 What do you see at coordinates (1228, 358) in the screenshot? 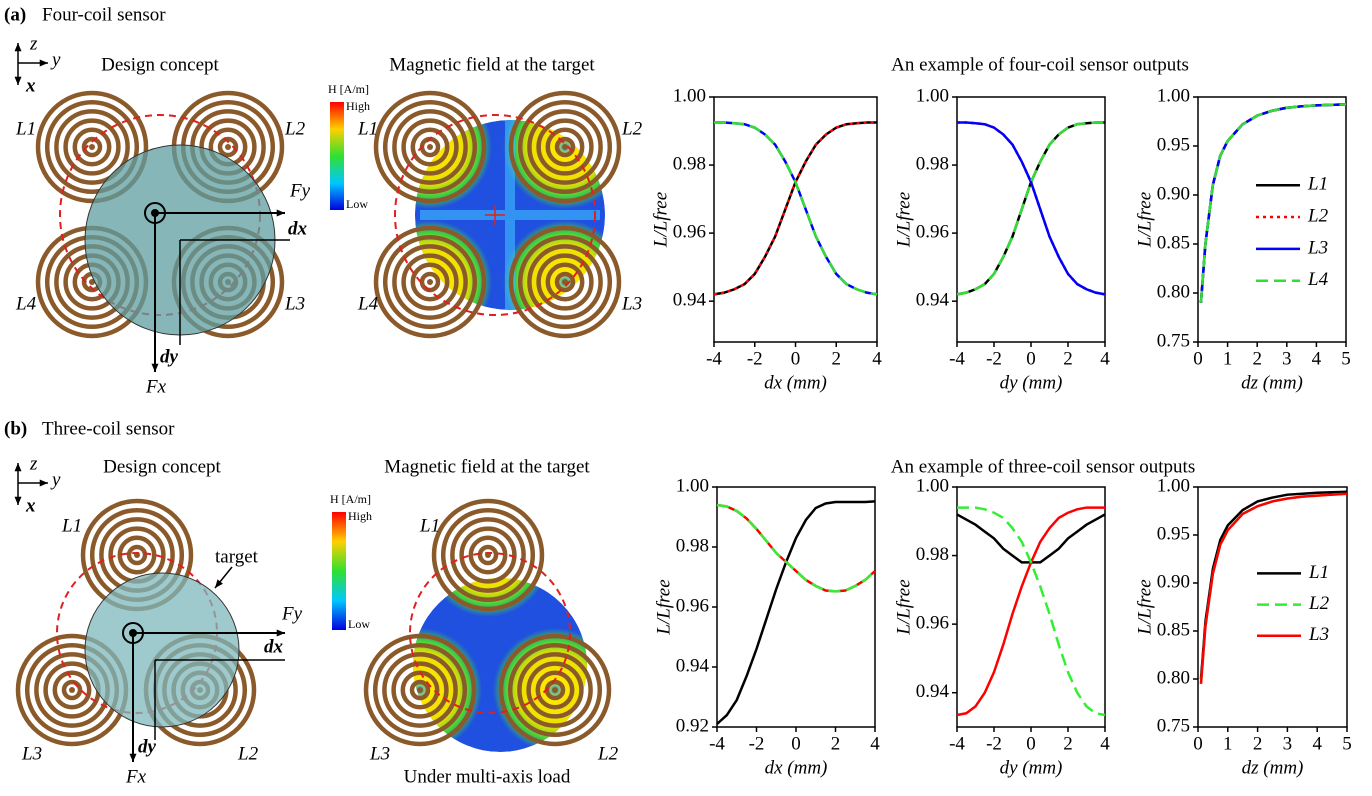
I see `x-tick-label: 1` at bounding box center [1228, 358].